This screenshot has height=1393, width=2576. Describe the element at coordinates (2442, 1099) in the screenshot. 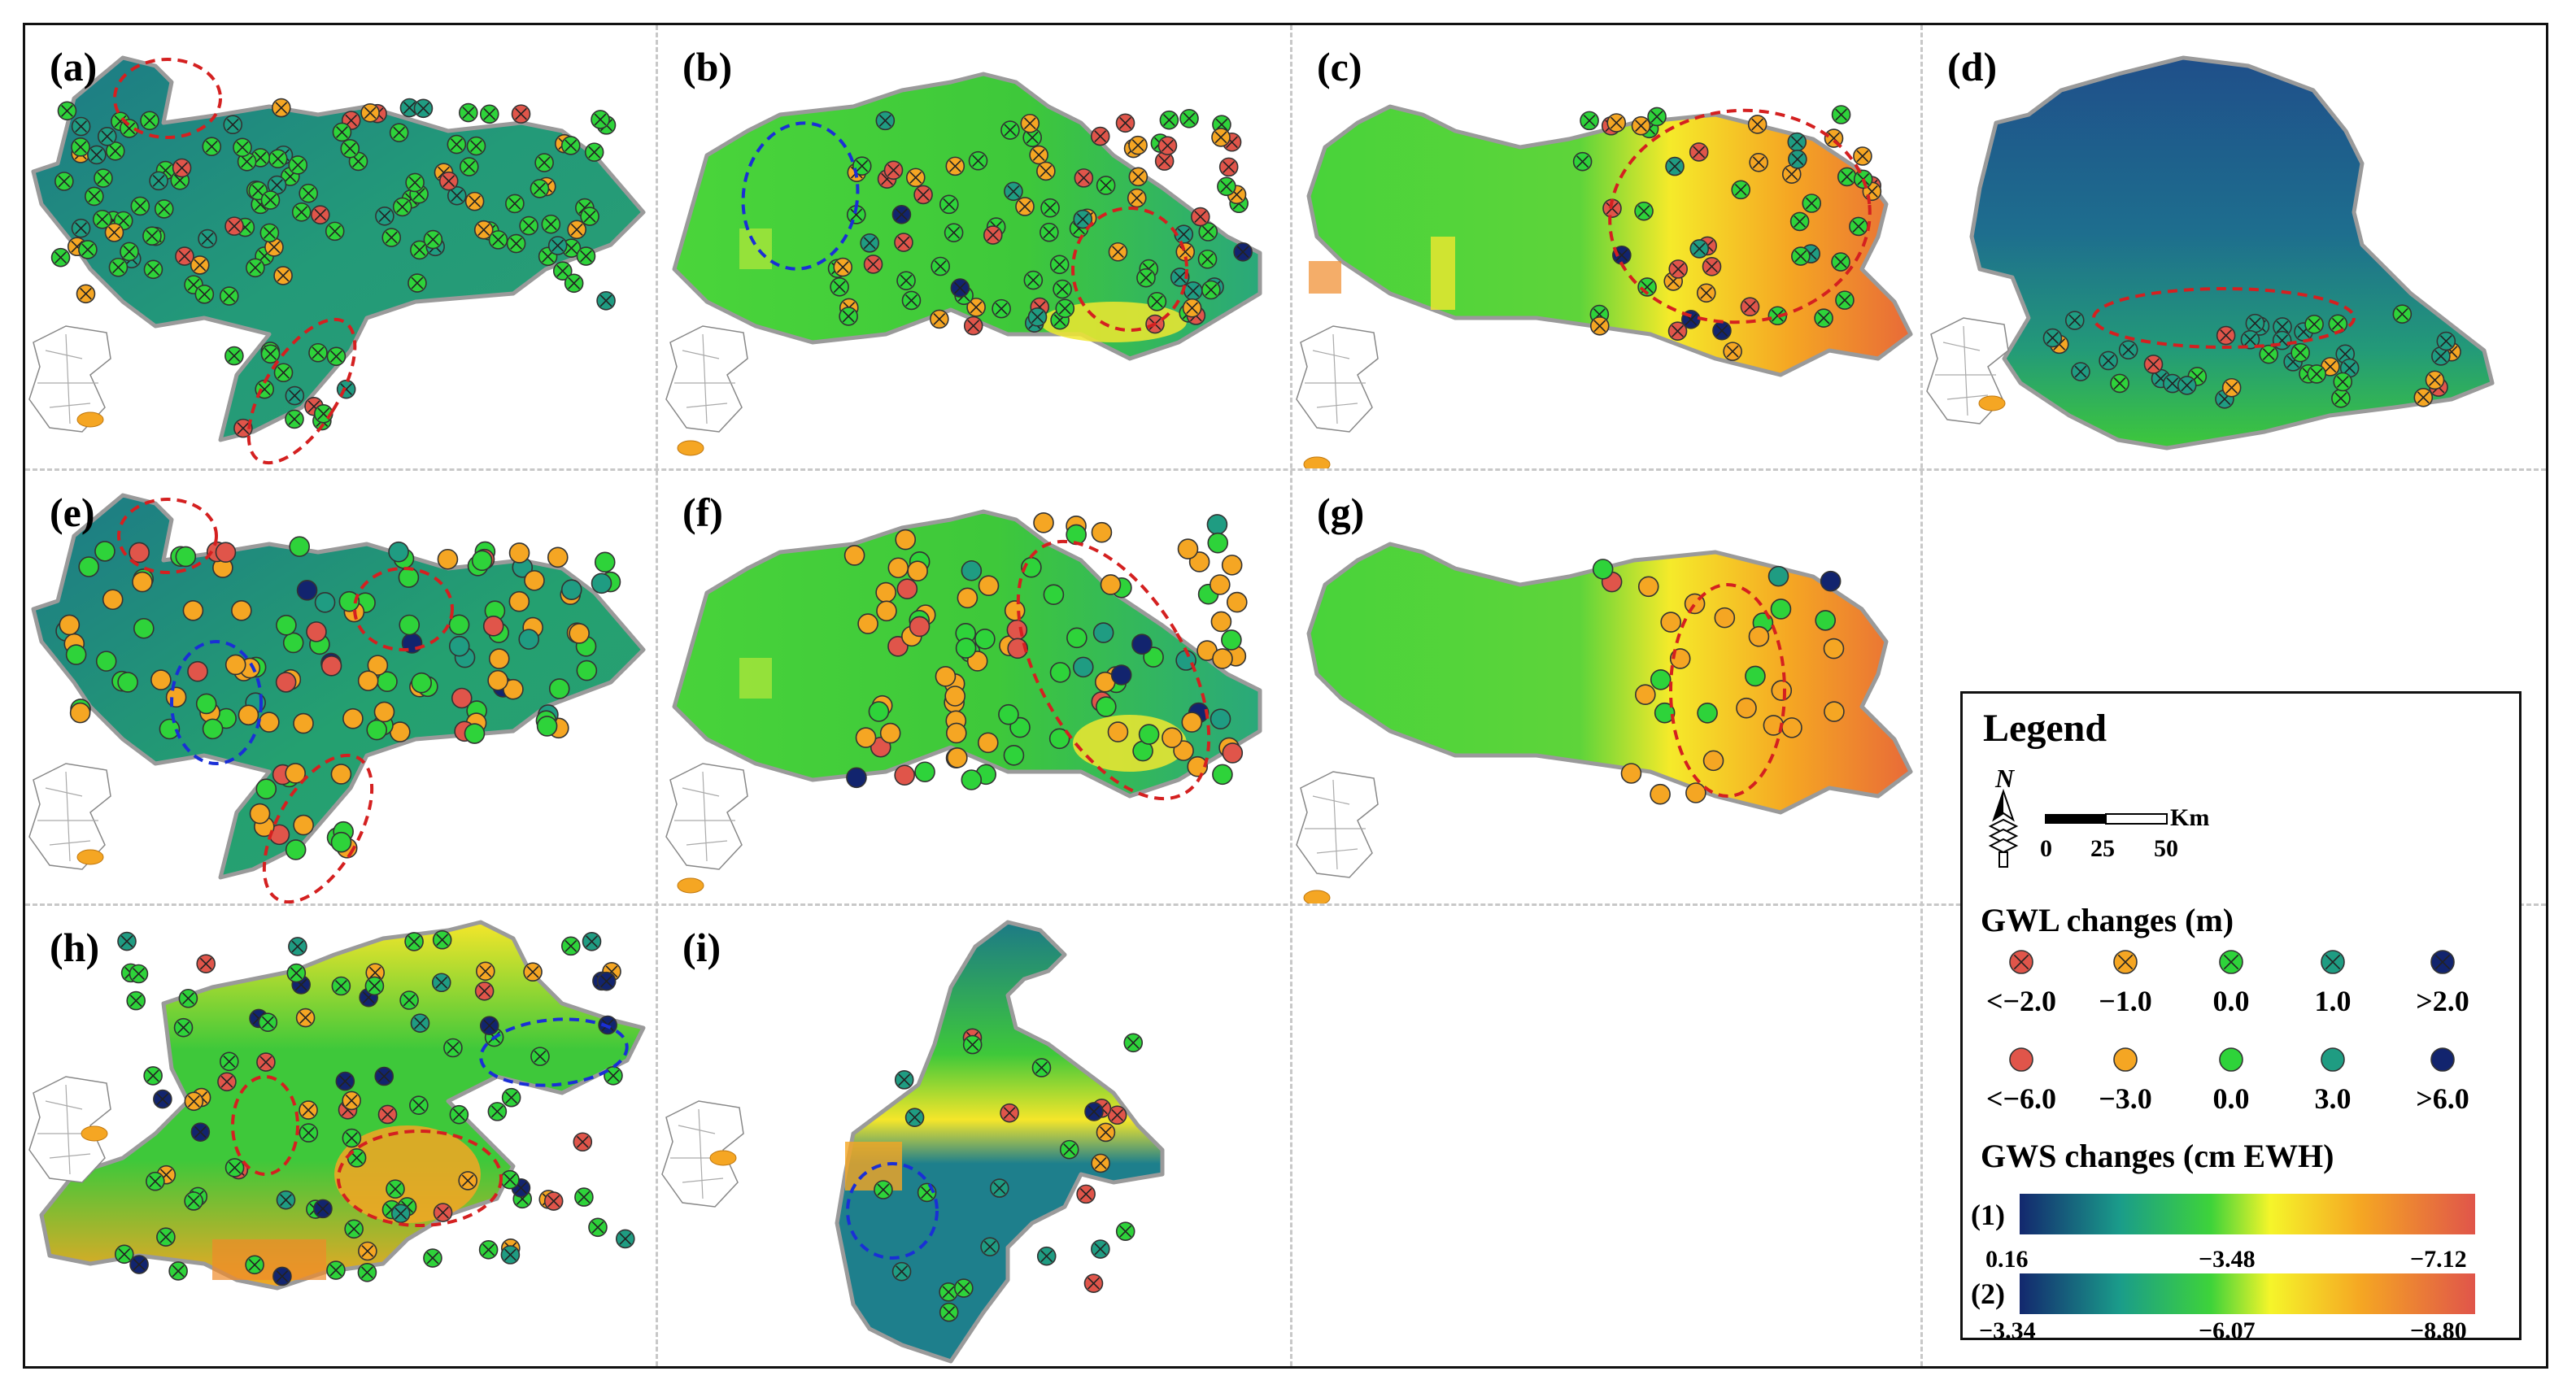

I see `gwl-class-label: >6.0` at that location.